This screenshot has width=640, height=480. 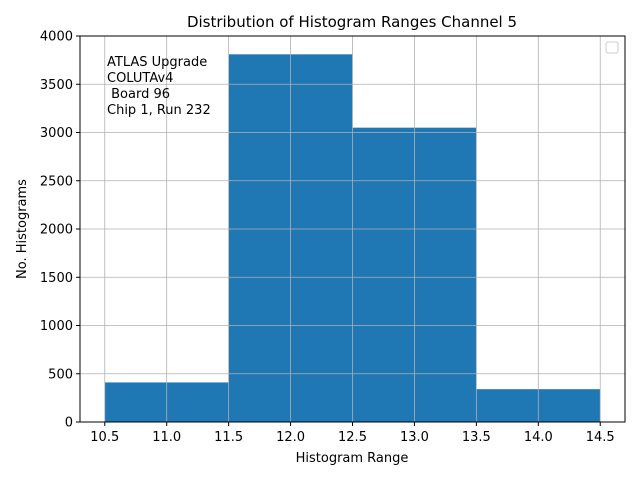 What do you see at coordinates (69, 423) in the screenshot?
I see `y-tick-label-0: 0` at bounding box center [69, 423].